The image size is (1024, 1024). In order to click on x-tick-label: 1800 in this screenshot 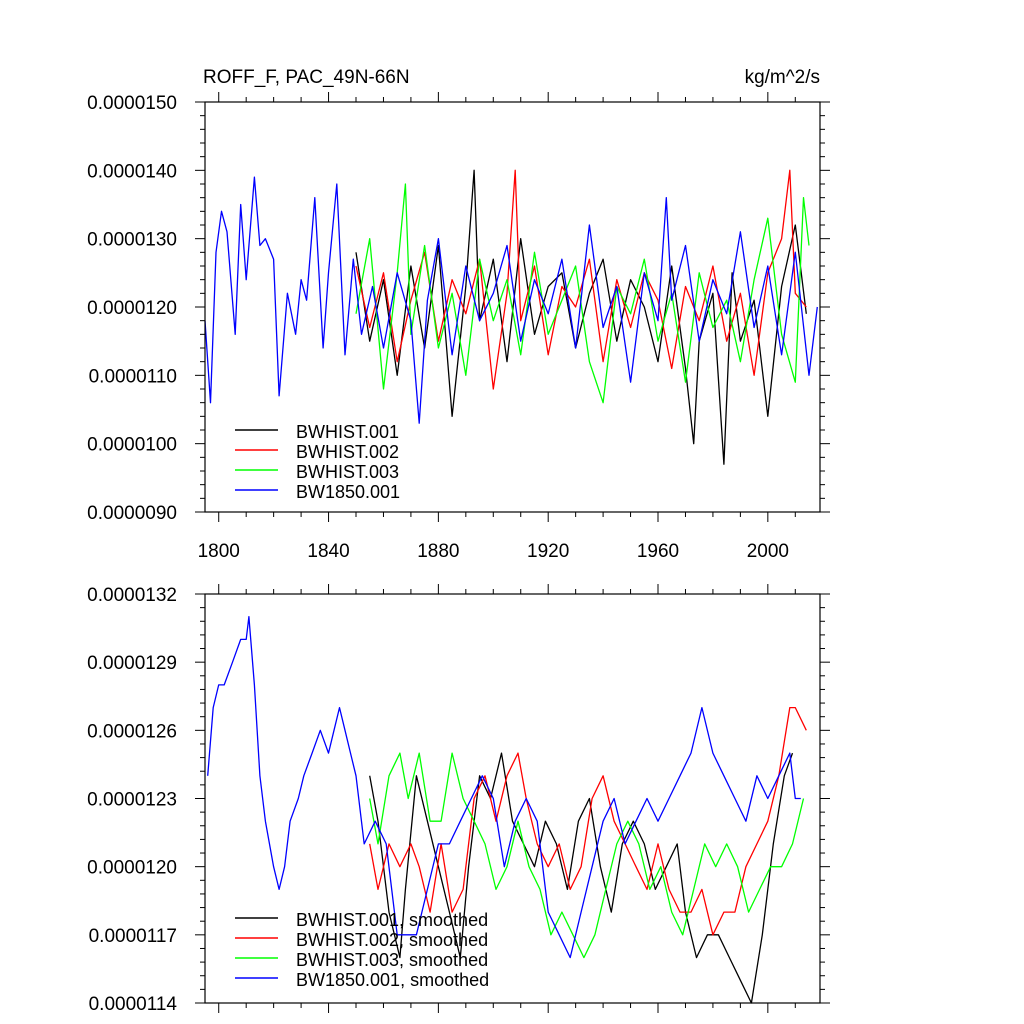, I will do `click(219, 551)`.